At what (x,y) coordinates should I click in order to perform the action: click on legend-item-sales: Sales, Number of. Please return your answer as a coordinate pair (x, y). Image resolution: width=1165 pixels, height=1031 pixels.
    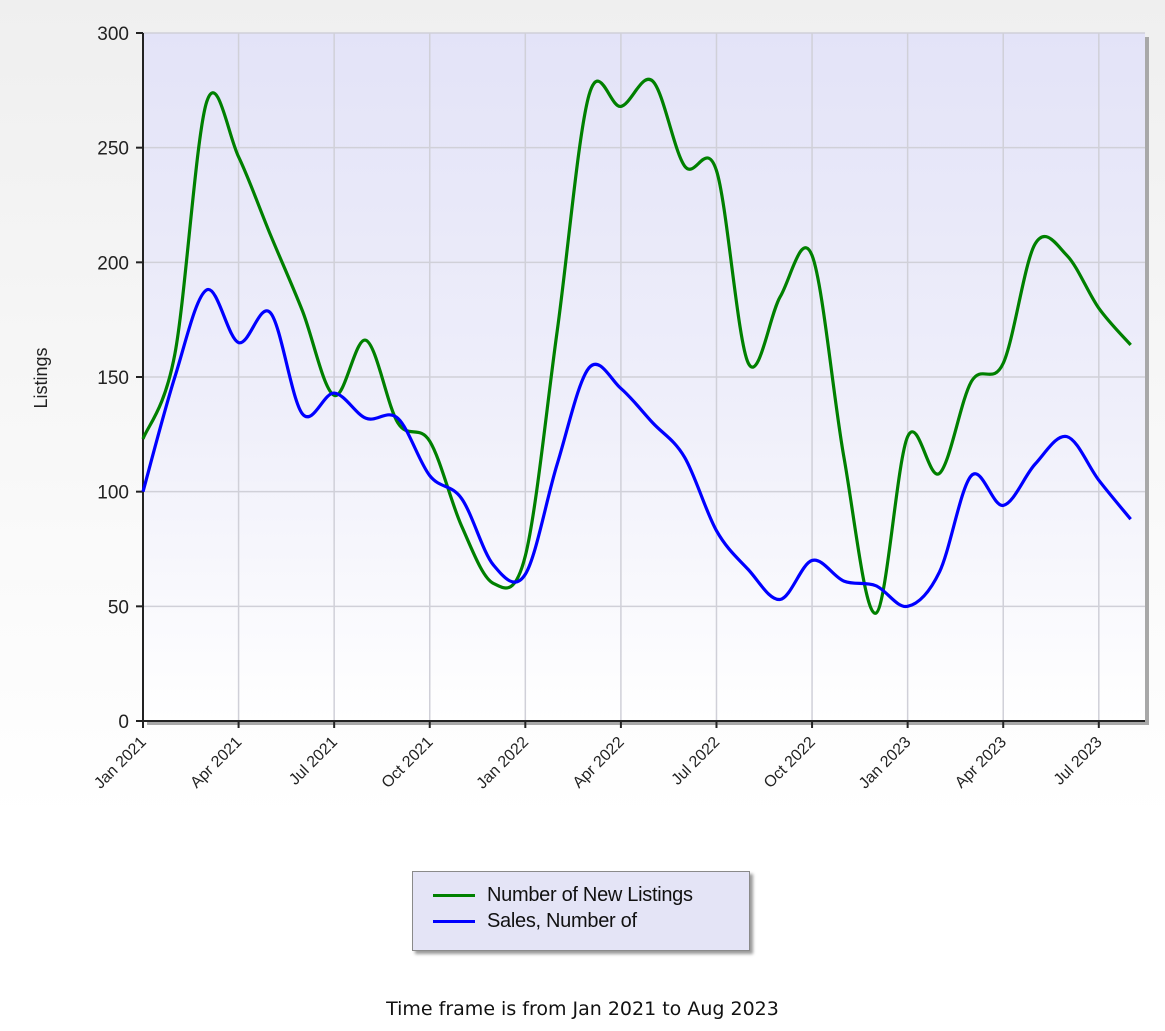
    Looking at the image, I should click on (581, 921).